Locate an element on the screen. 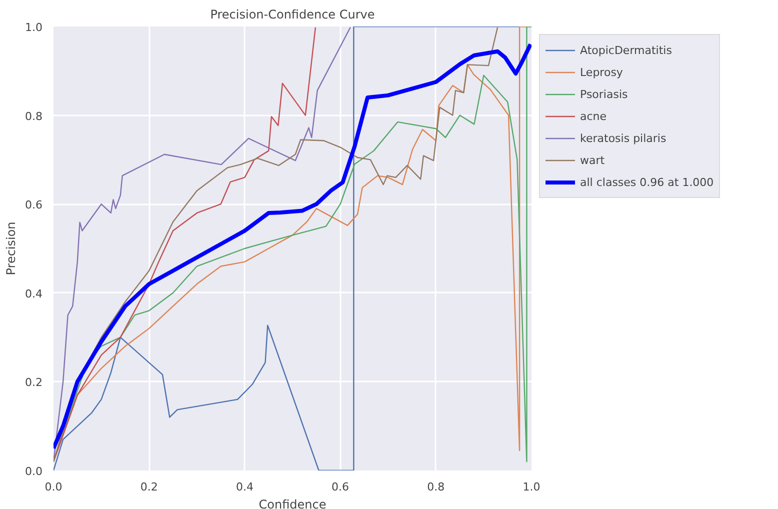 The width and height of the screenshot is (778, 509). y-tick-label: 0.8 is located at coordinates (34, 116).